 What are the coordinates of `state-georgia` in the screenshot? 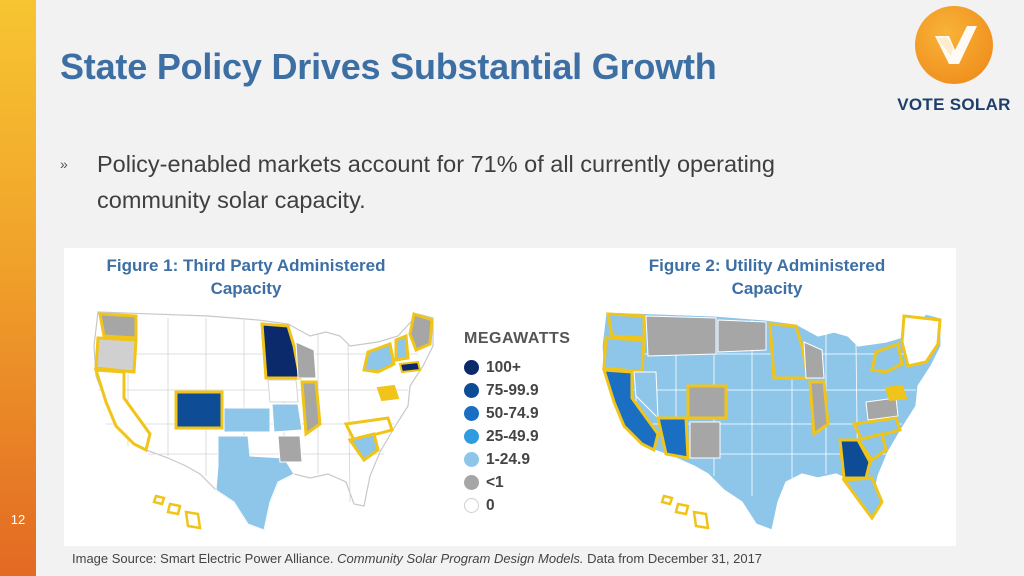 It's located at (855, 459).